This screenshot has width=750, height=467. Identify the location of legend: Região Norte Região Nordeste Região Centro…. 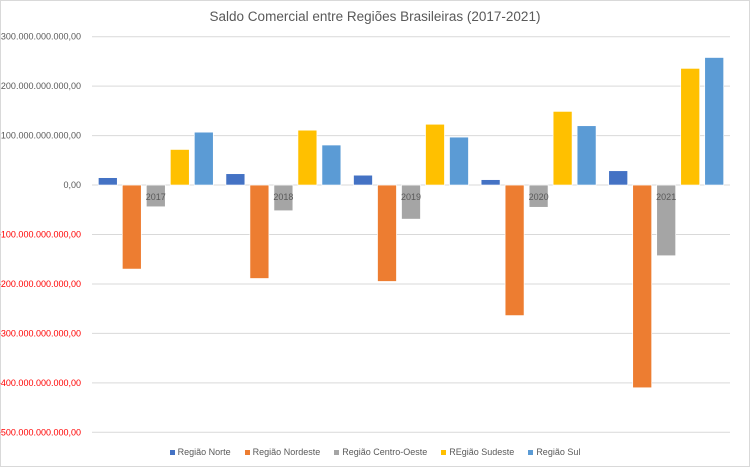
(375, 452).